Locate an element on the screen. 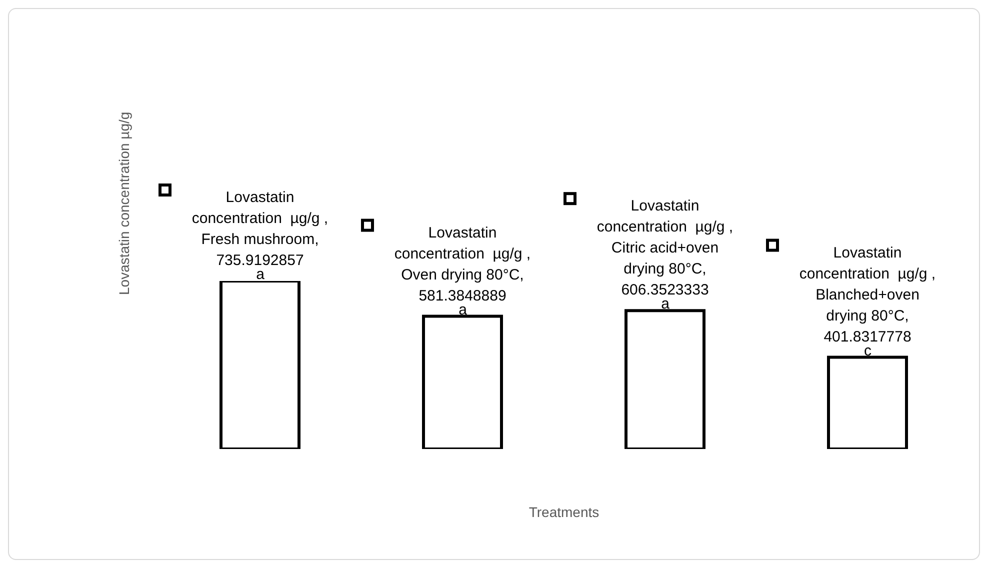 The image size is (990, 570). y-axis-title: Lovastatin concentration µg/g is located at coordinates (124, 203).